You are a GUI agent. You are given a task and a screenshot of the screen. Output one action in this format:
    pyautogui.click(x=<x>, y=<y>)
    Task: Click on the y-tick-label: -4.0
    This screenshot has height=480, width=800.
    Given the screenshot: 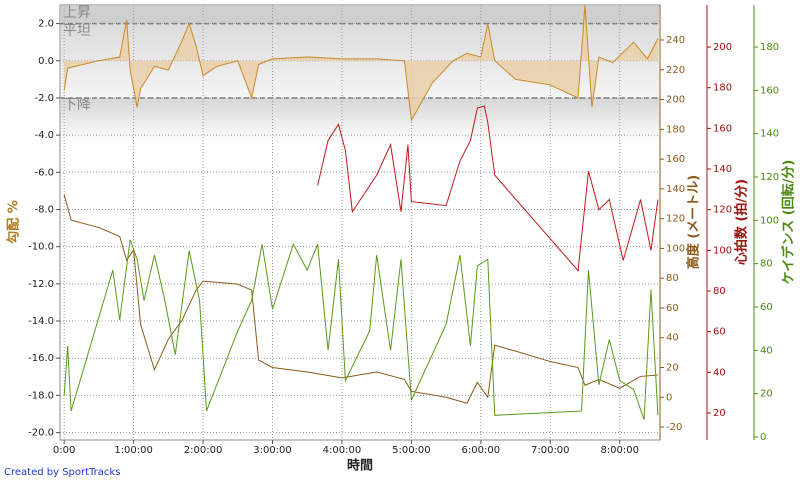 What is the action you would take?
    pyautogui.click(x=44, y=135)
    